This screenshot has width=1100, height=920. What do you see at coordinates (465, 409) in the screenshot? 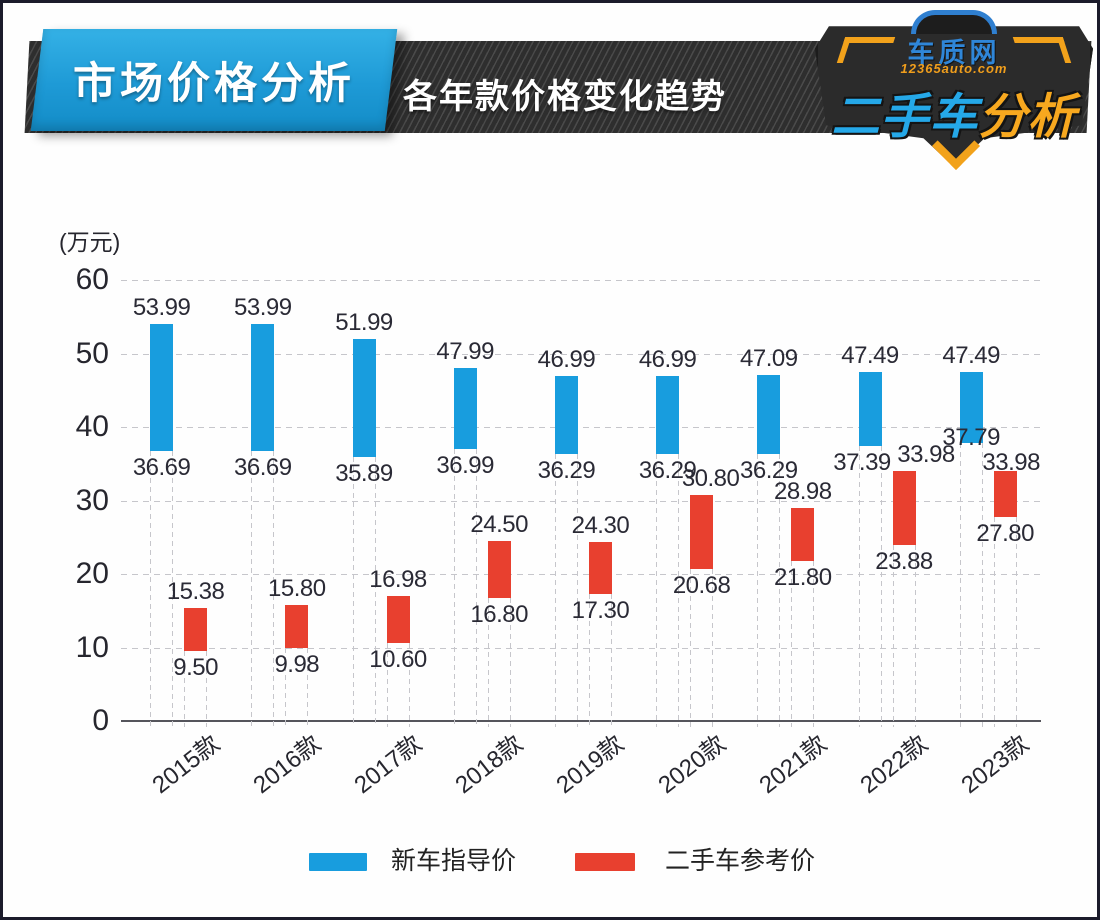
I see `bar-new-price-2018` at bounding box center [465, 409].